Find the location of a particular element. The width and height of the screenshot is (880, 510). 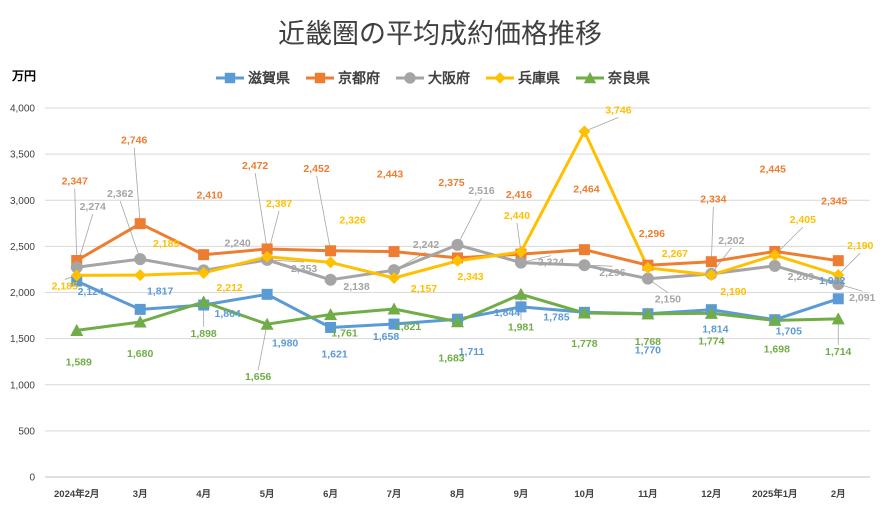

data-label: 1,621 is located at coordinates (334, 354).